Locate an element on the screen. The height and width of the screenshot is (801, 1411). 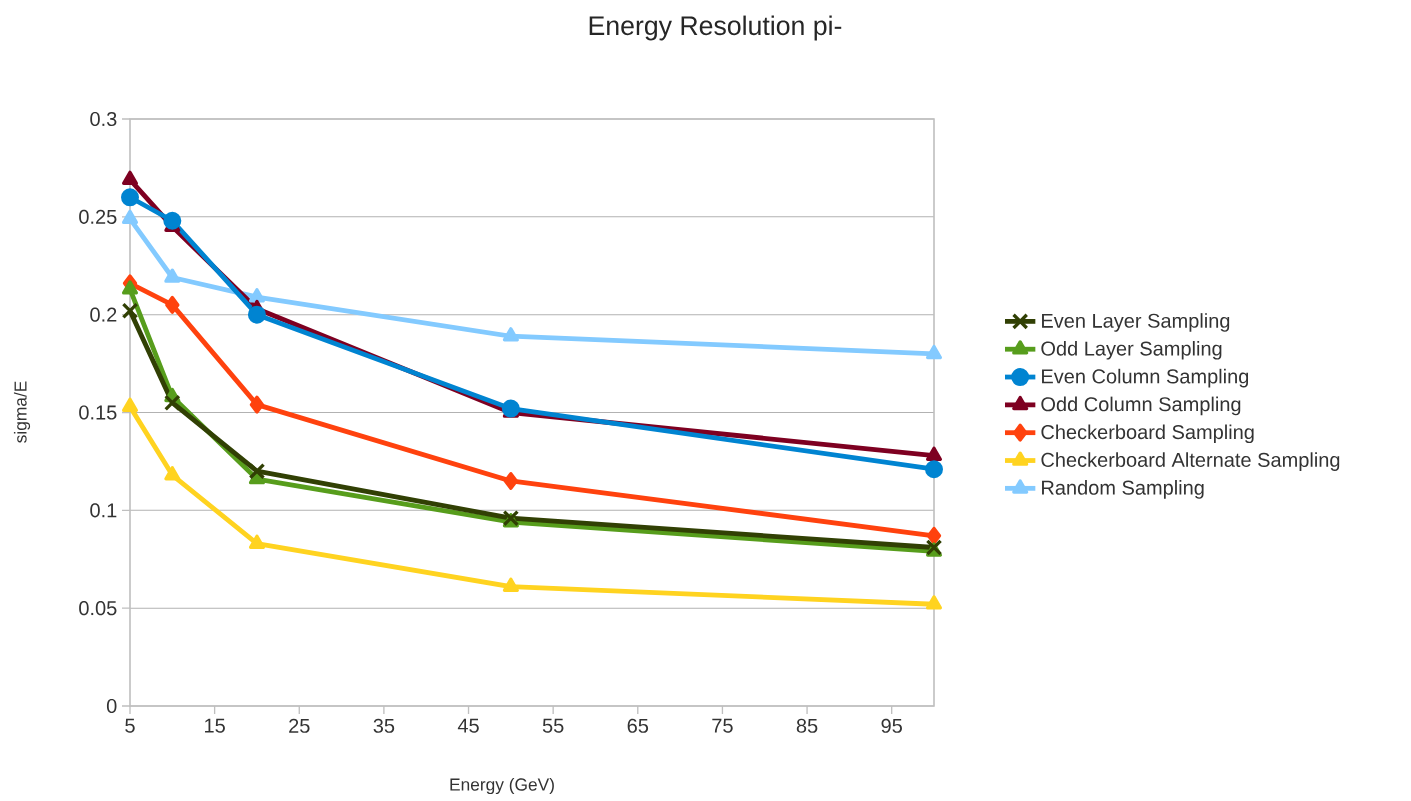
y-tick-label: 0.05 is located at coordinates (98, 608).